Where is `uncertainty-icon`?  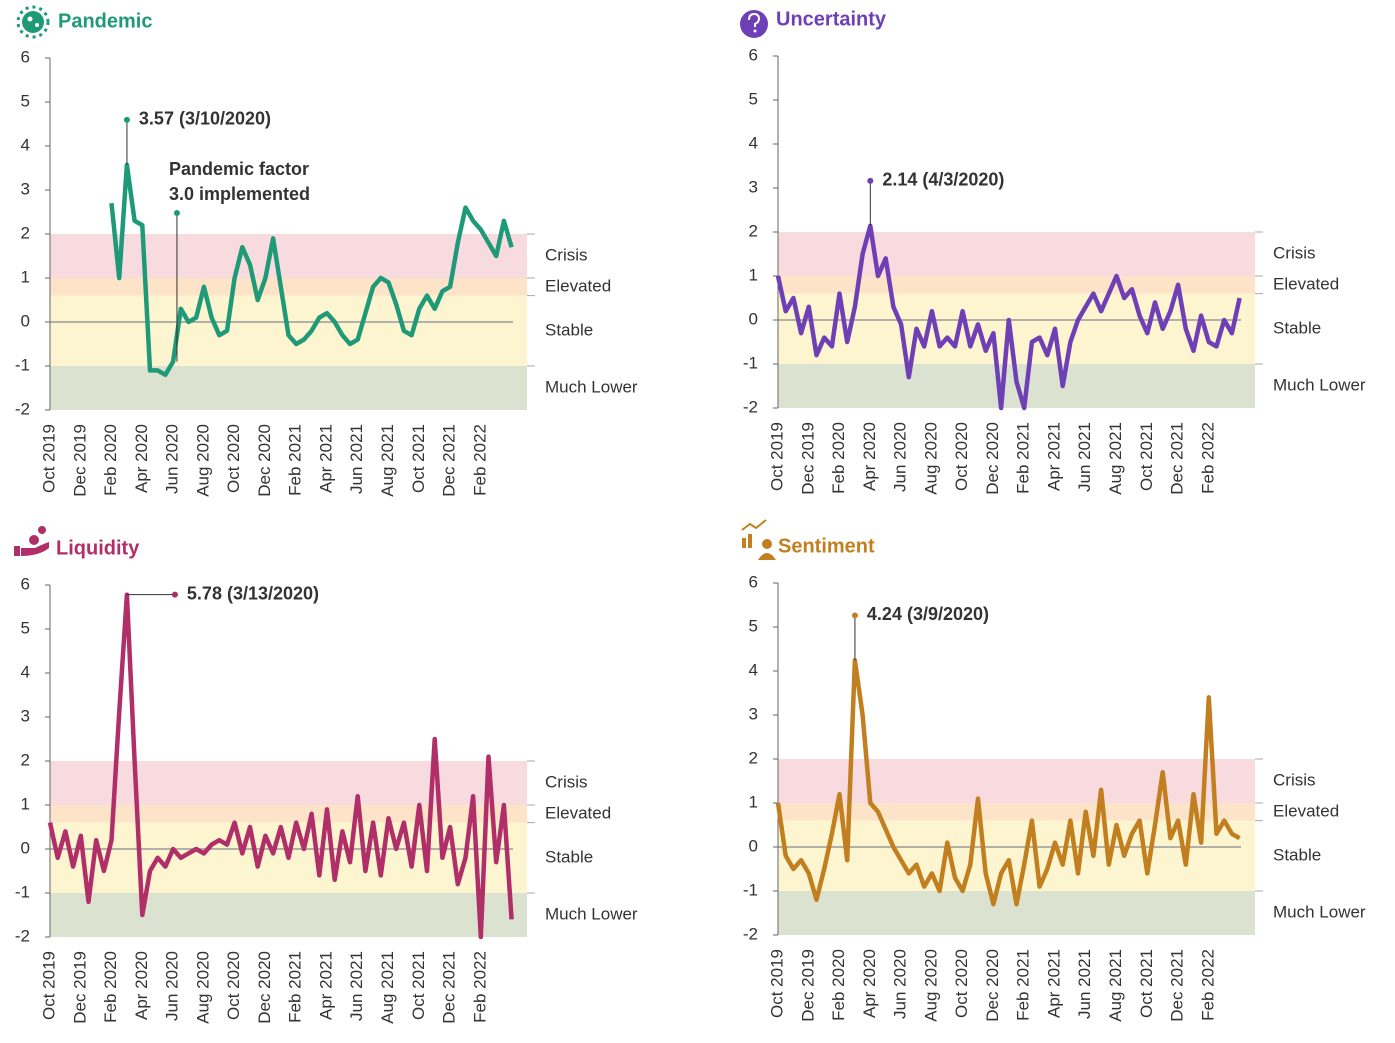
uncertainty-icon is located at coordinates (754, 24).